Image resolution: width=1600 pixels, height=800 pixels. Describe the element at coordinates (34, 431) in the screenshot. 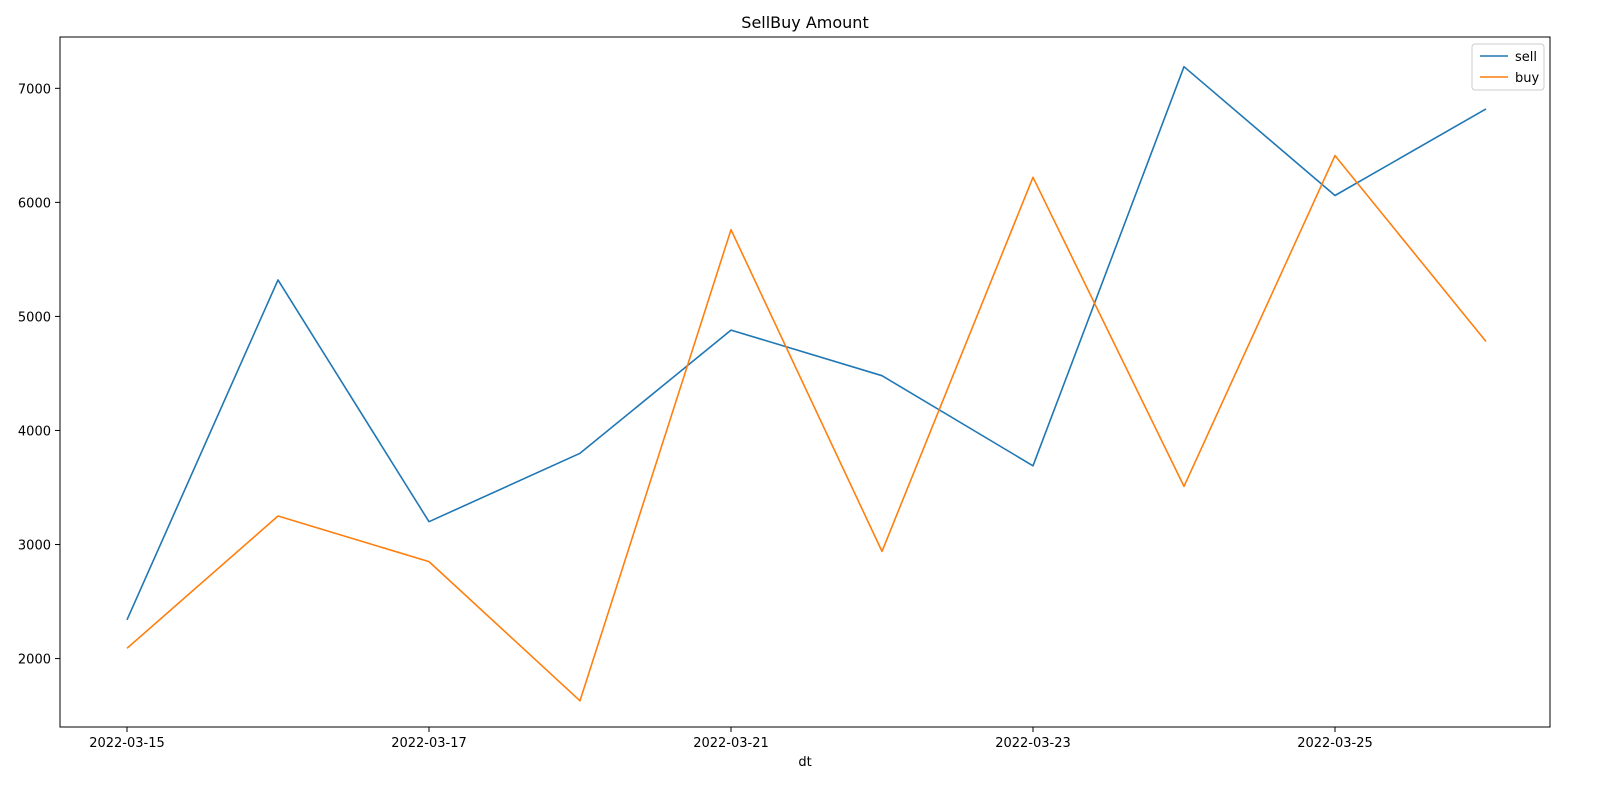

I see `y-tick-label: 4000` at that location.